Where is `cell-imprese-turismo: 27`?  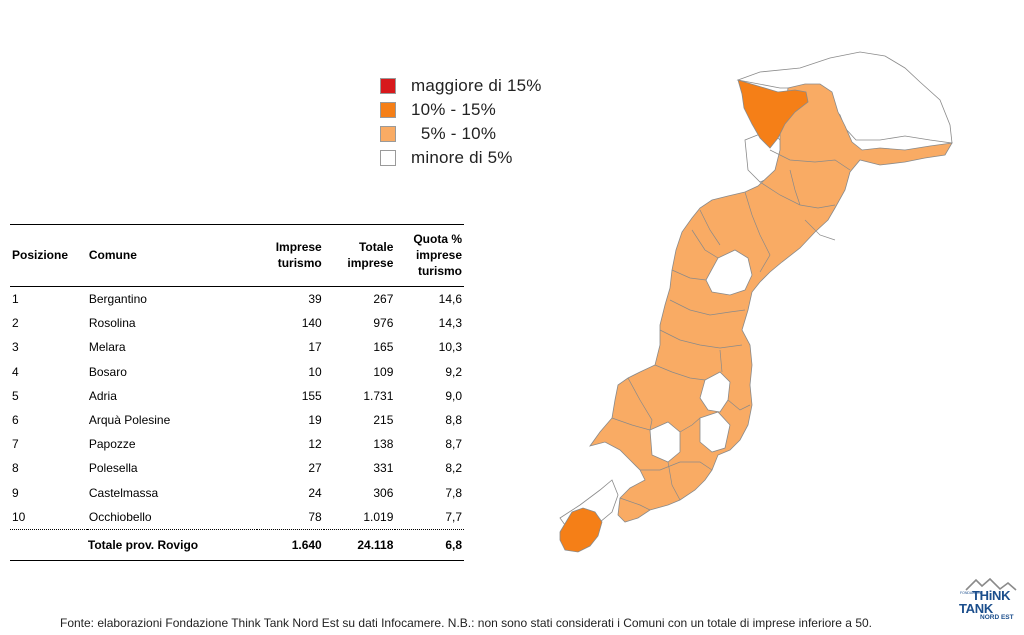
cell-imprese-turismo: 27 is located at coordinates (315, 468).